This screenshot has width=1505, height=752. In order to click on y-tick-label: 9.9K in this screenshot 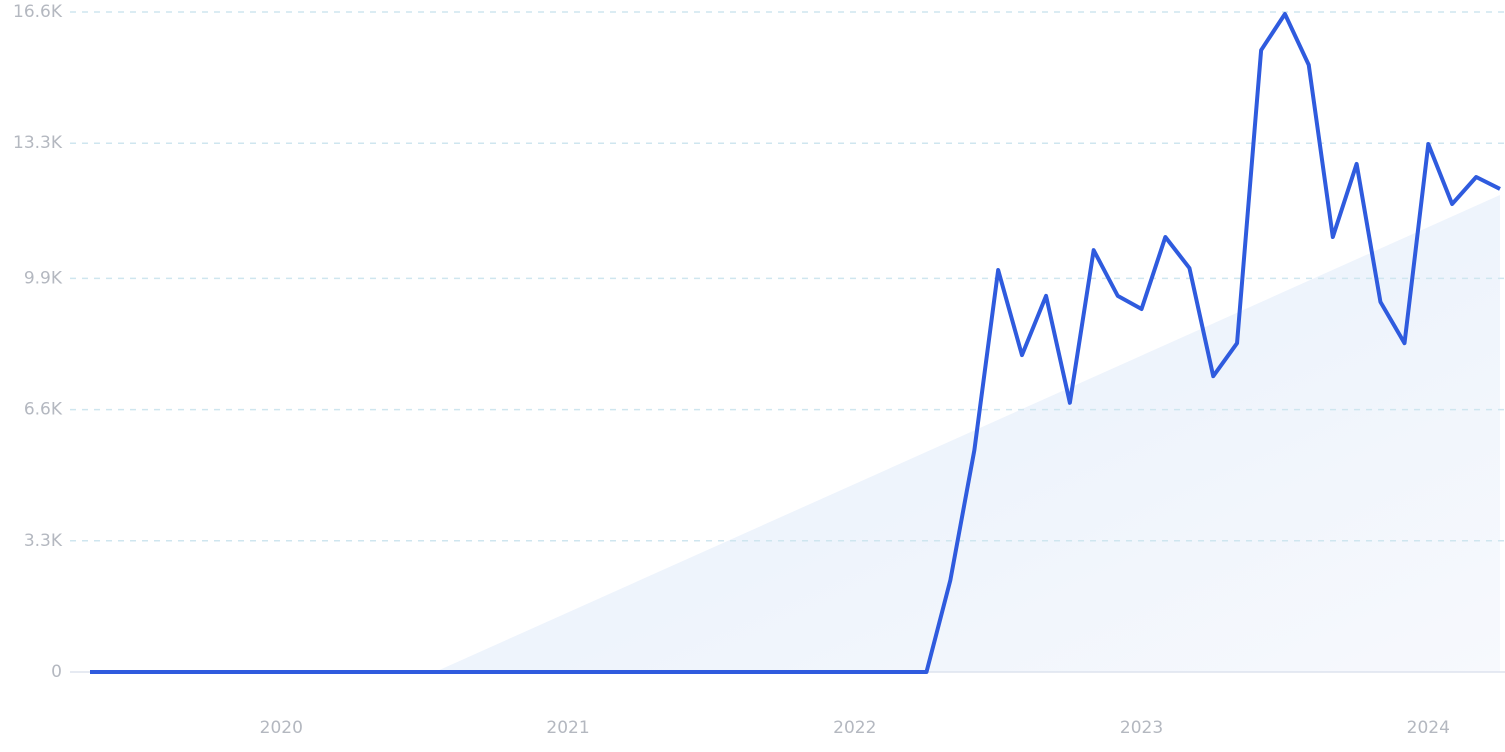, I will do `click(43, 278)`.